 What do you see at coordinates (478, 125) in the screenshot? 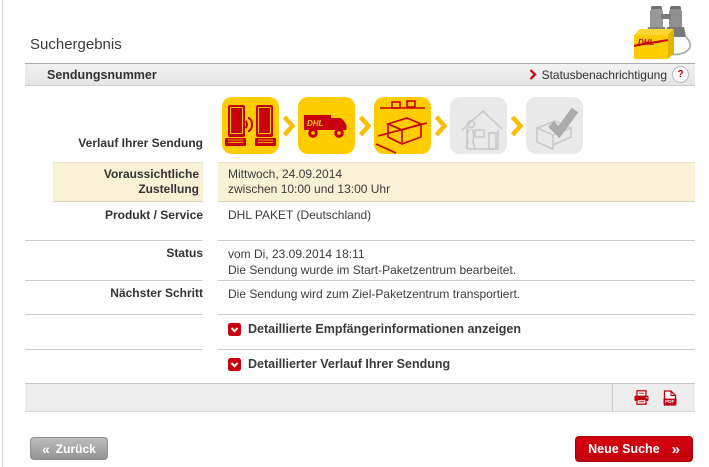
I see `out-for-delivery-icon` at bounding box center [478, 125].